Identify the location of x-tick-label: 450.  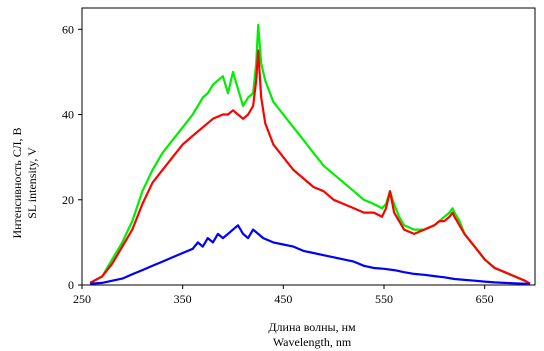
(283, 299).